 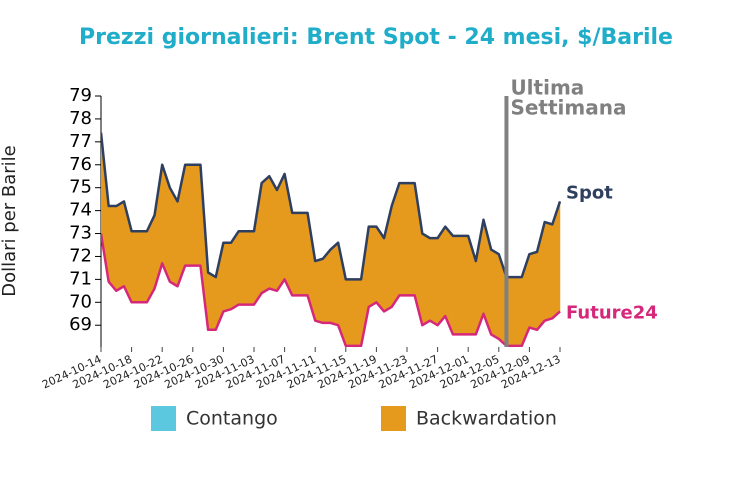 I want to click on y-tick-label: 79, so click(x=80, y=95).